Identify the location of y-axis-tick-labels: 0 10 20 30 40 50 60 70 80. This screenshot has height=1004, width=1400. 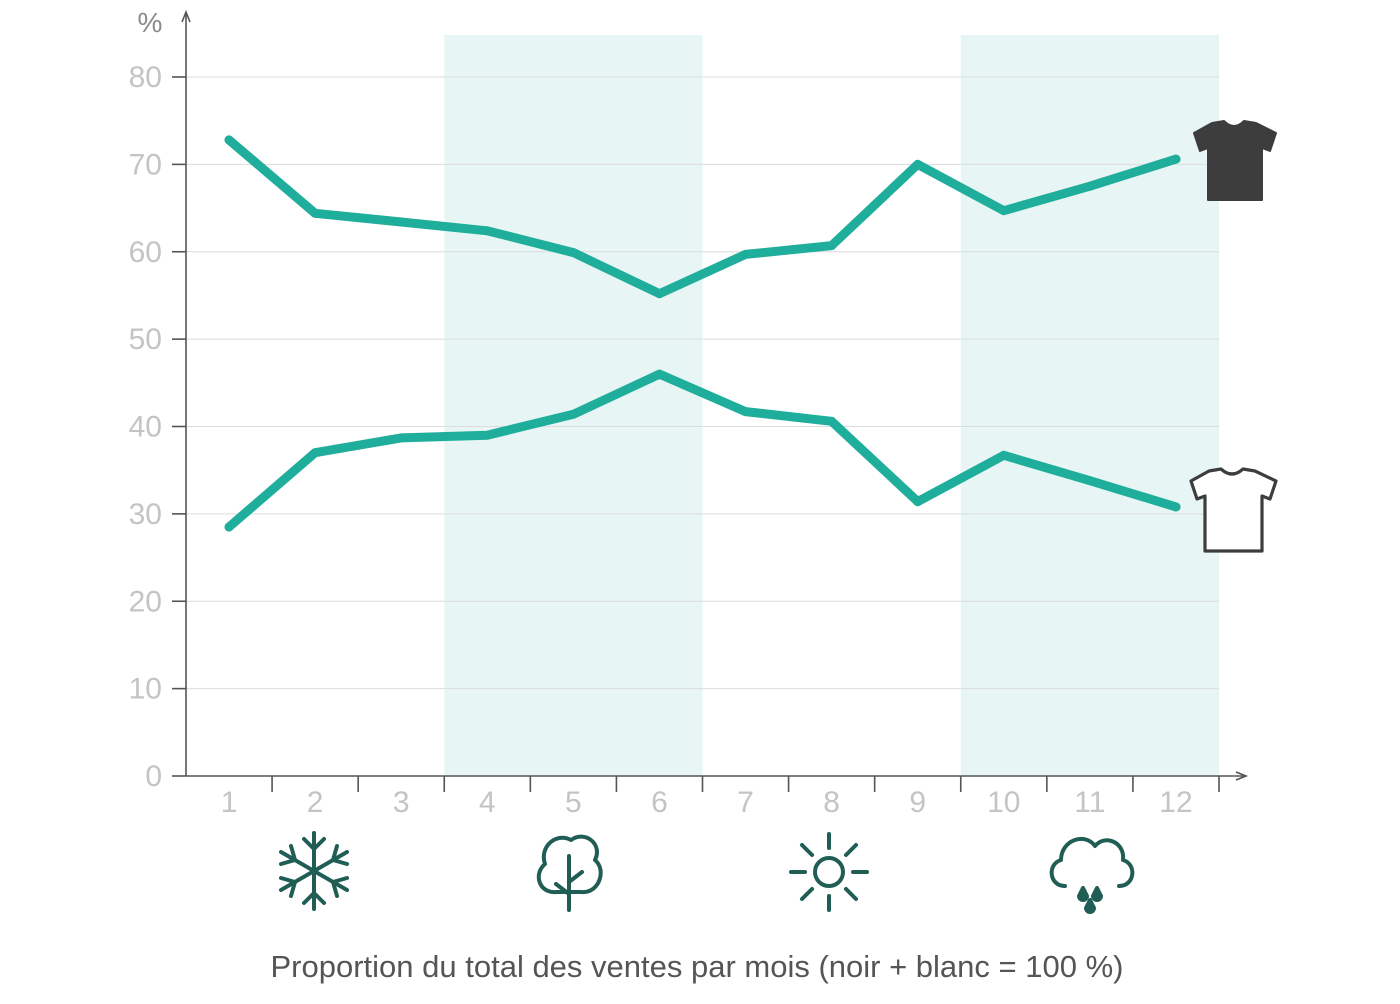
(145, 427).